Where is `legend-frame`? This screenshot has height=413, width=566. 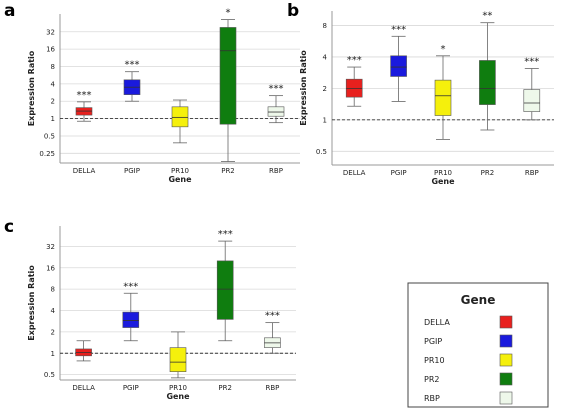
legend-frame is located at coordinates (478, 345).